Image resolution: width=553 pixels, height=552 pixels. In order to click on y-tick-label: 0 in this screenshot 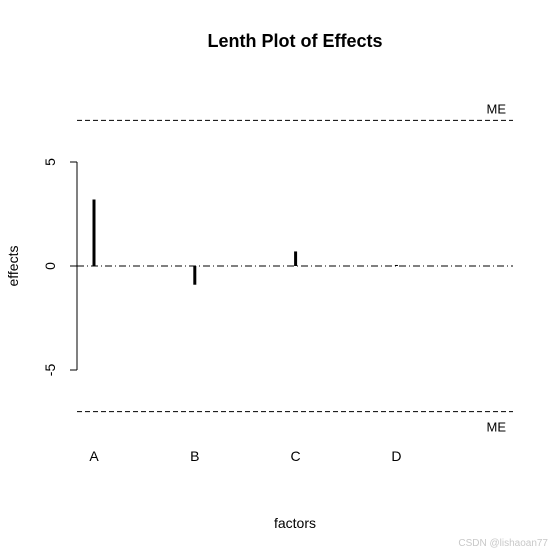, I will do `click(50, 266)`.